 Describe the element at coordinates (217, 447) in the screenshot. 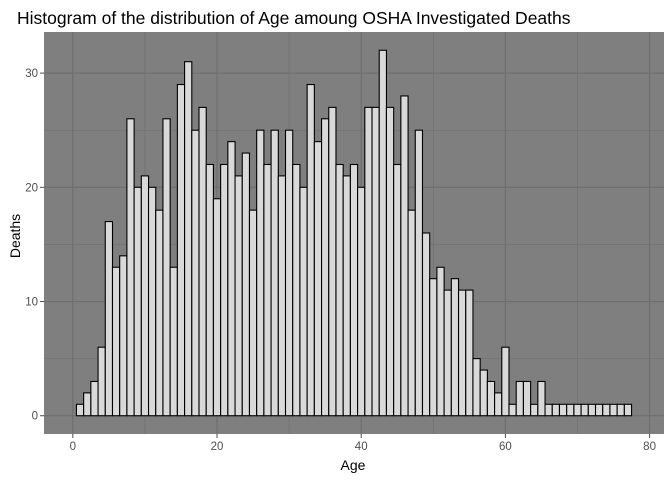

I see `x-tick-label: 20` at that location.